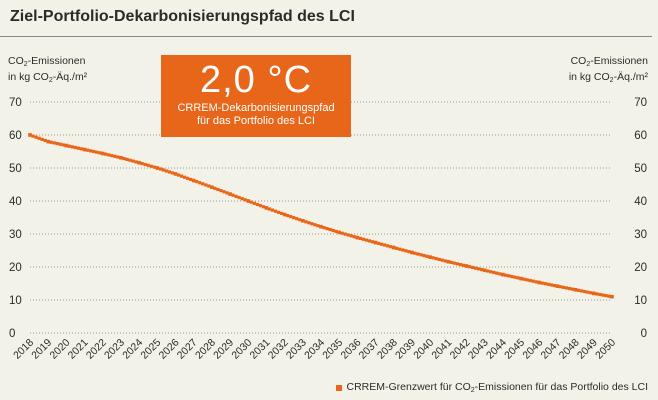 The image size is (658, 400). I want to click on badge-line2: für das Portfolio des LCI, so click(255, 121).